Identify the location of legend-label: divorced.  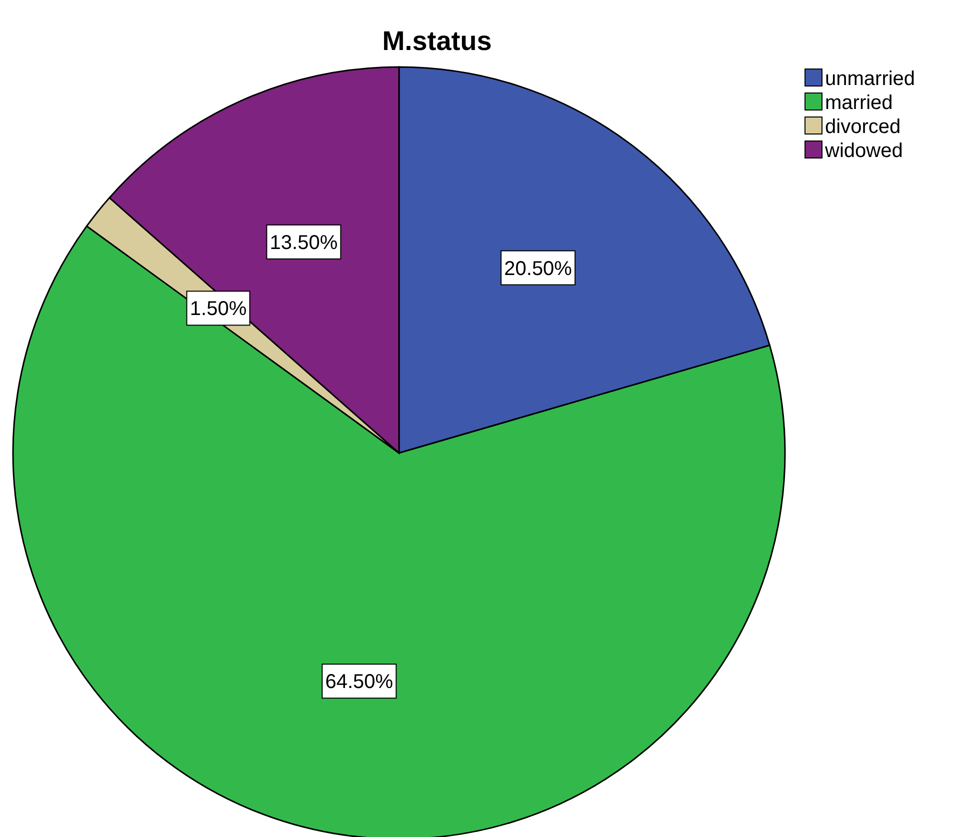
(863, 127).